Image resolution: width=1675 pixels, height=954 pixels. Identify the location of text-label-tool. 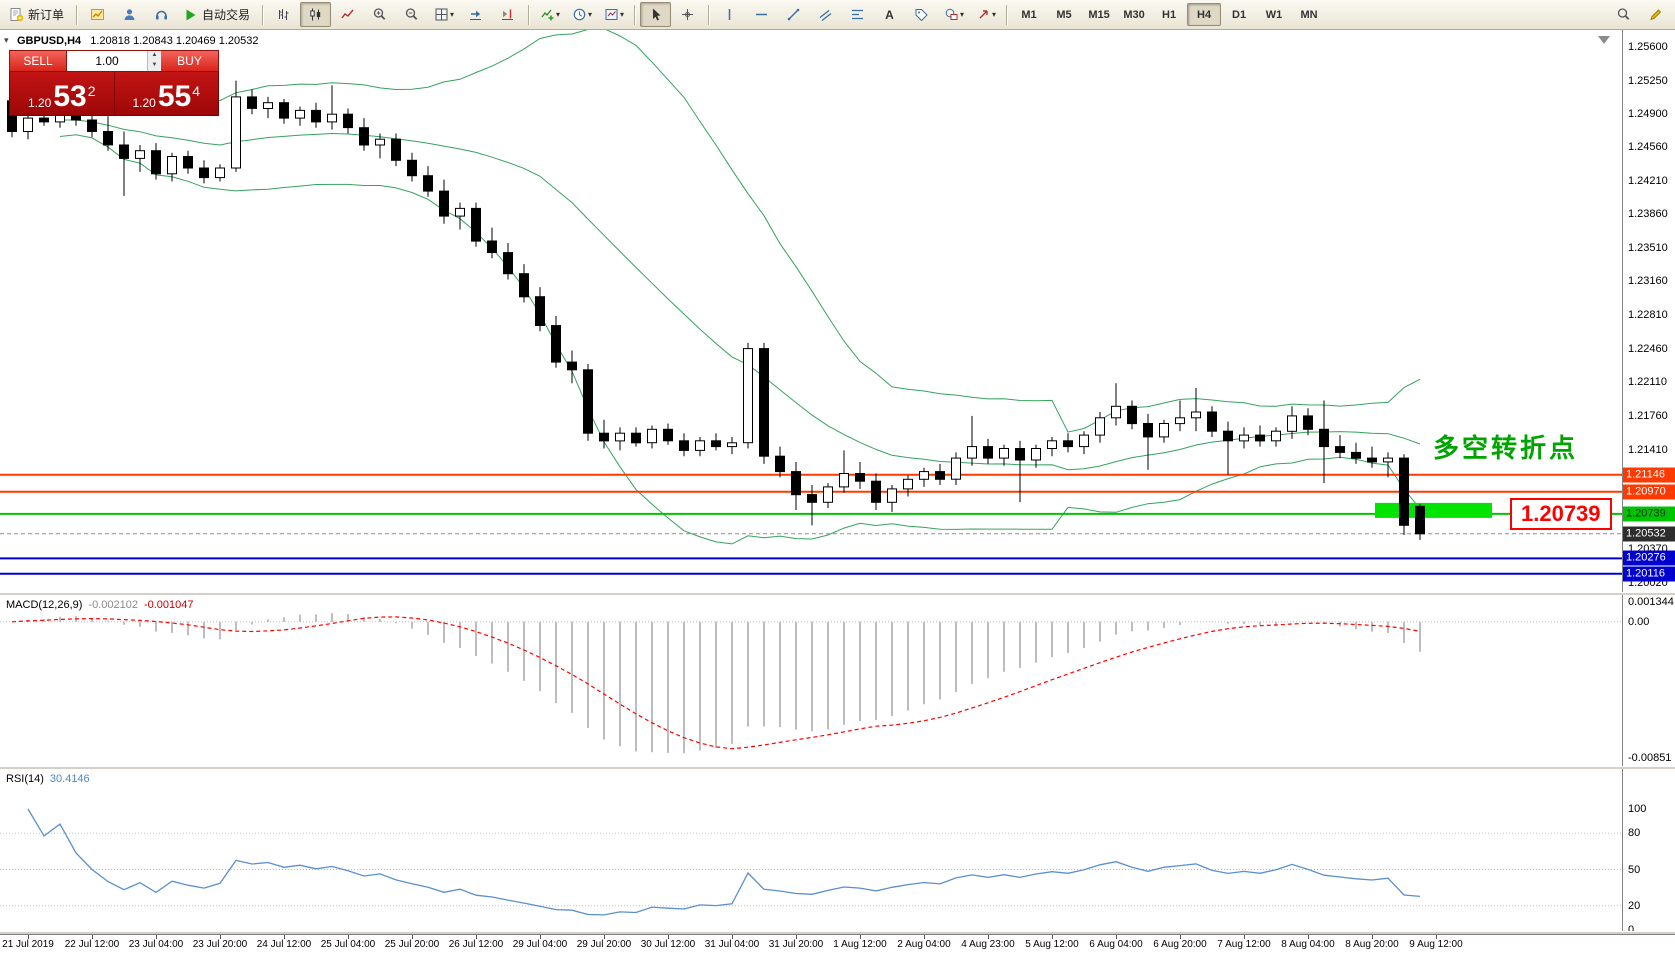
(921, 14).